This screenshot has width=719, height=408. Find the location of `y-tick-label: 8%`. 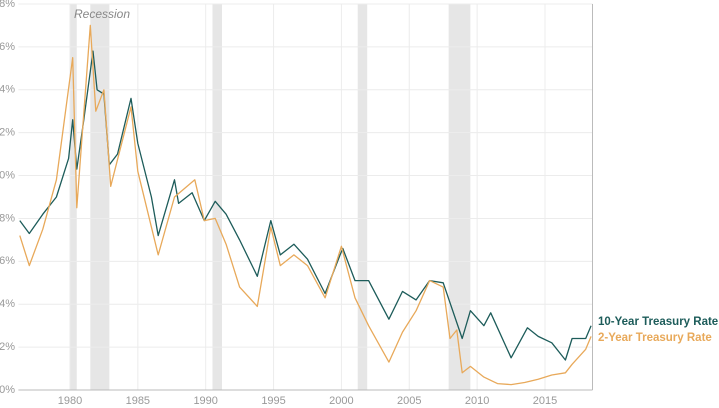

y-tick-label: 8% is located at coordinates (7, 218).